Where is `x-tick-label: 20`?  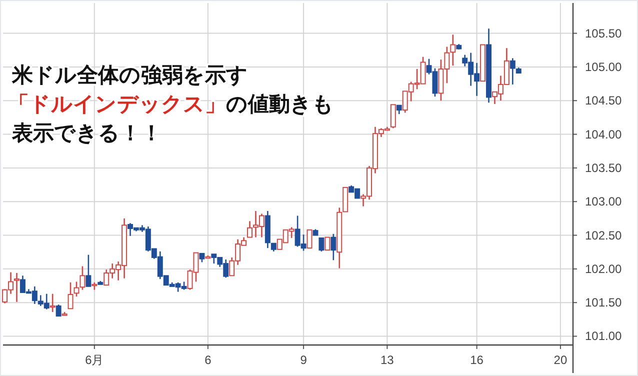
x-tick-label: 20 is located at coordinates (561, 360).